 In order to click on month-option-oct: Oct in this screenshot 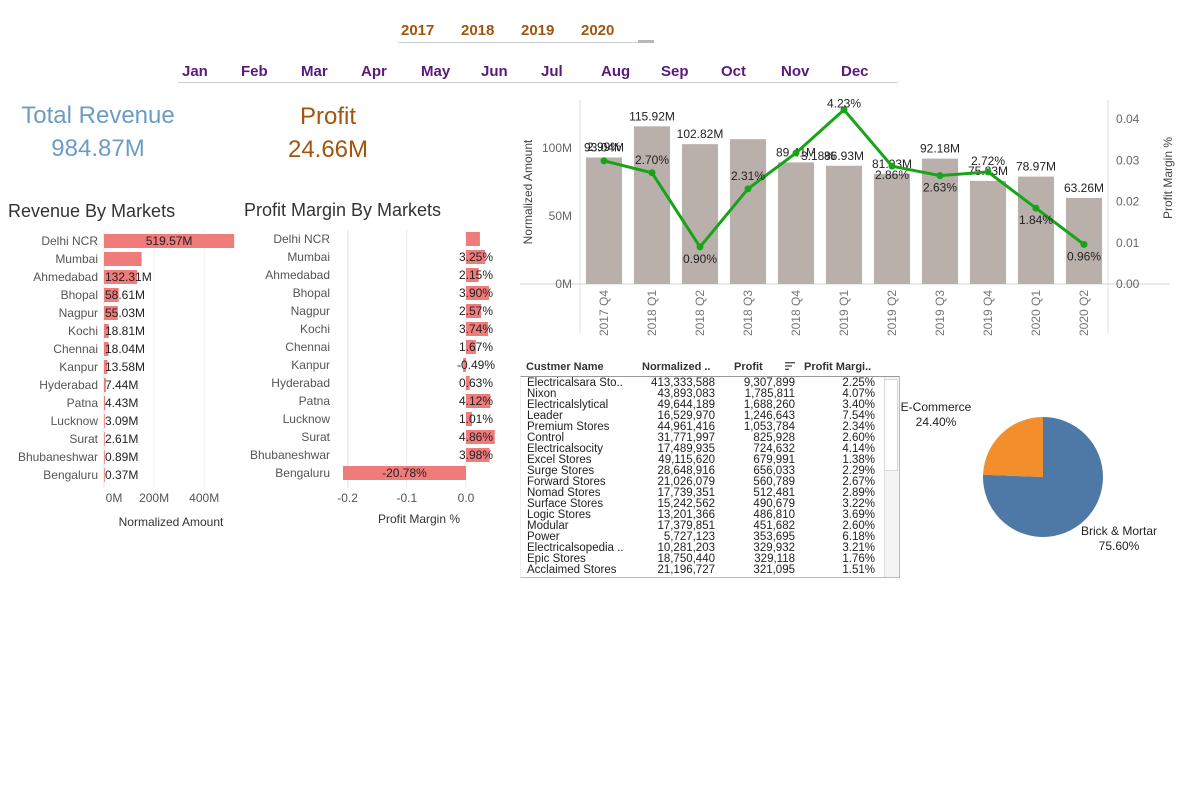, I will do `click(734, 71)`.